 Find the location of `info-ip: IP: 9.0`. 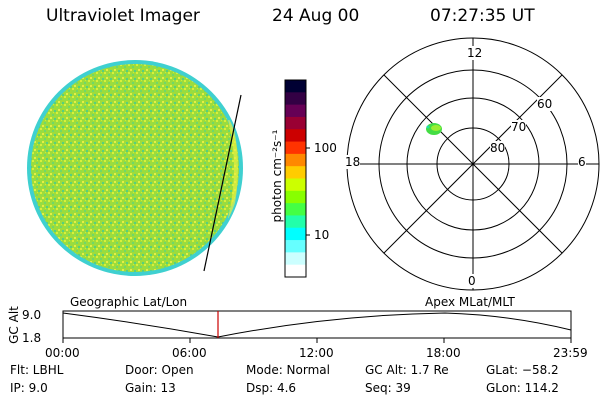

info-ip: IP: 9.0 is located at coordinates (29, 388).